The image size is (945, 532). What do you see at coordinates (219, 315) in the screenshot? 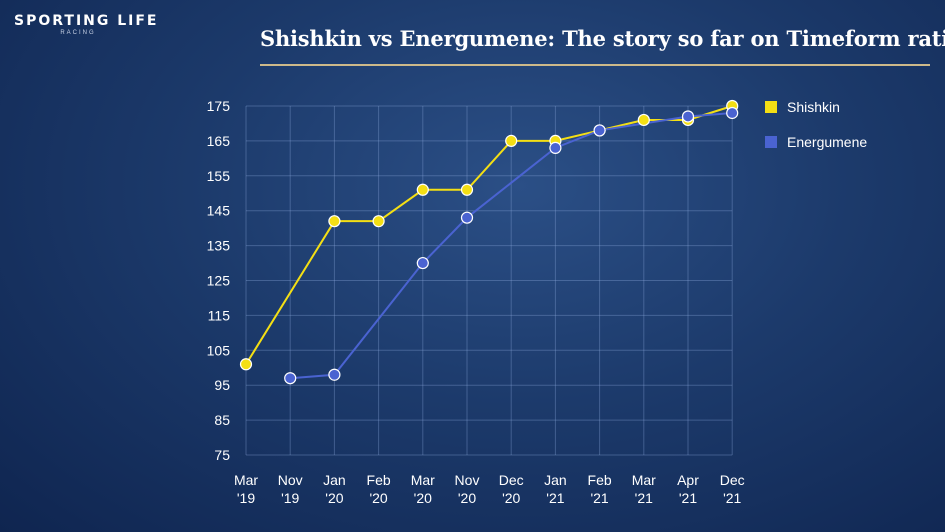
I see `y-tick-label: 115` at bounding box center [219, 315].